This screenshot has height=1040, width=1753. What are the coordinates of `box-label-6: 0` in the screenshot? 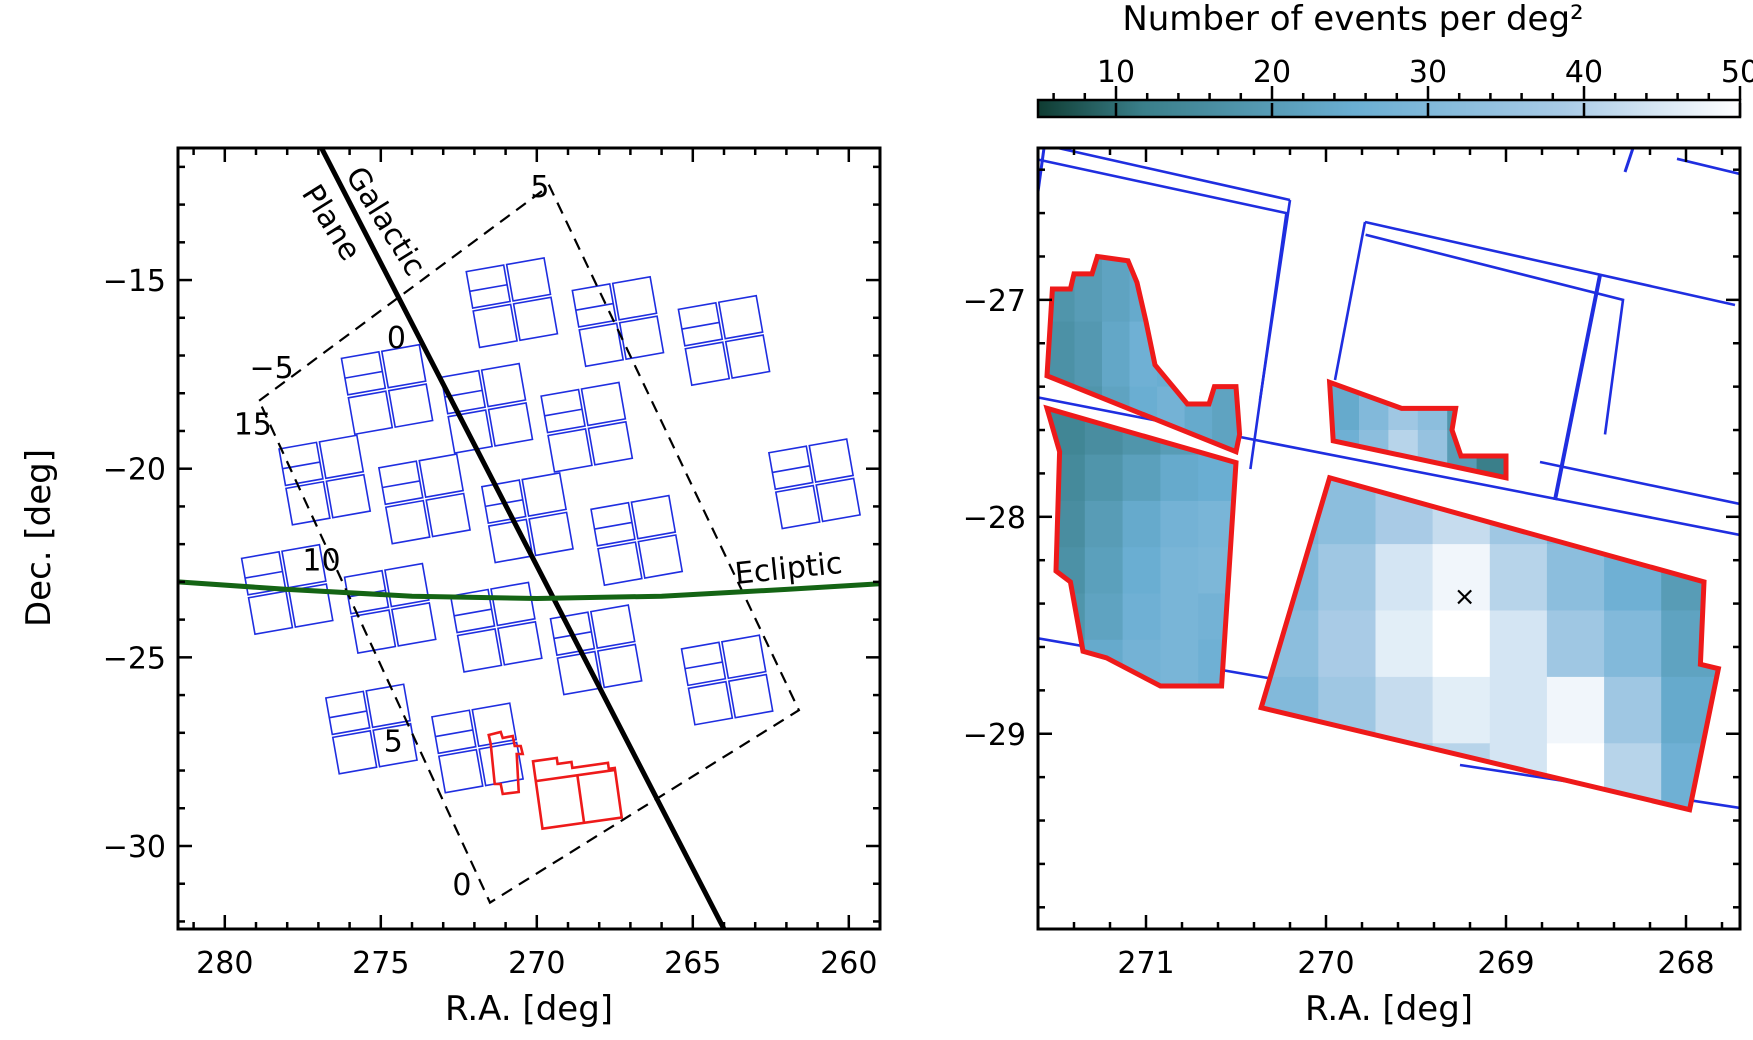 It's located at (461, 885).